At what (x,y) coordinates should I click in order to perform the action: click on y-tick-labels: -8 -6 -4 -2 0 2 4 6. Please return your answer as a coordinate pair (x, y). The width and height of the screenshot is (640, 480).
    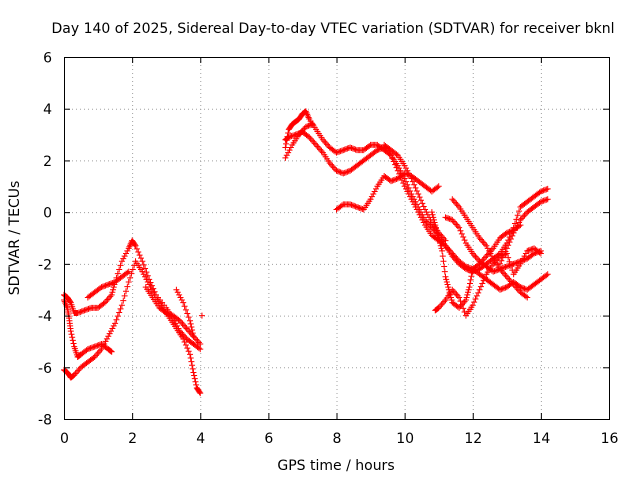
    Looking at the image, I should click on (45, 240).